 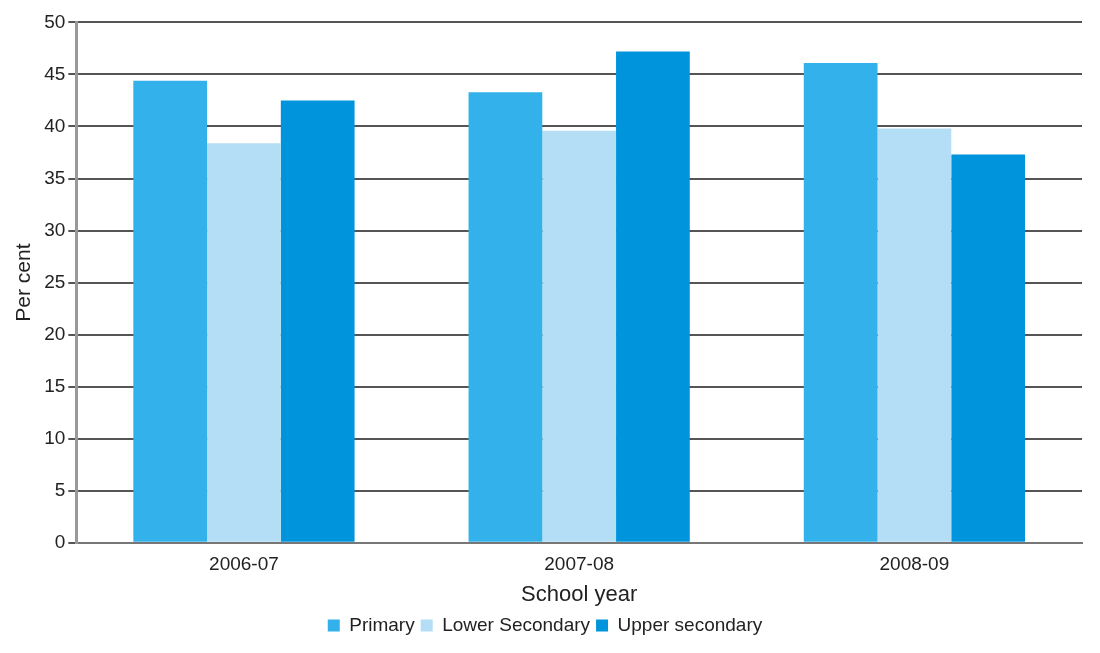 I want to click on y-tick-label: 15, so click(x=55, y=385).